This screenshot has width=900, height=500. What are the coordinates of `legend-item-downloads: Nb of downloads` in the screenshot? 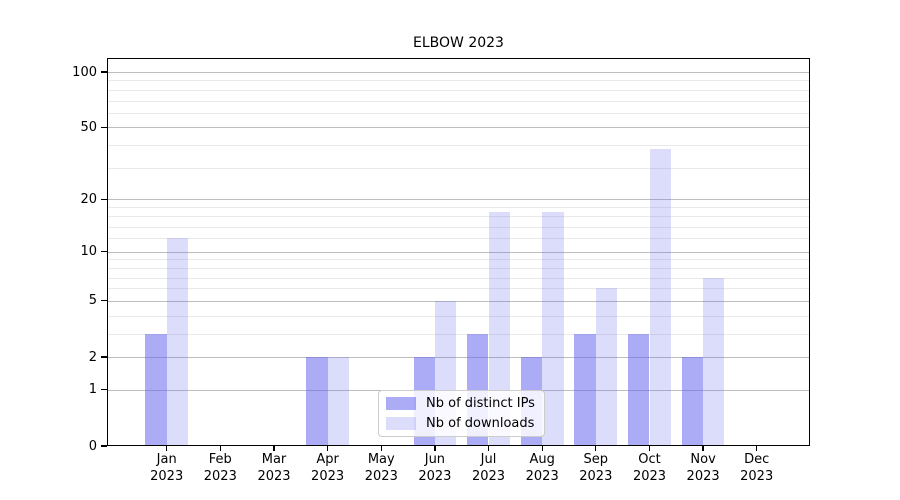 It's located at (465, 424).